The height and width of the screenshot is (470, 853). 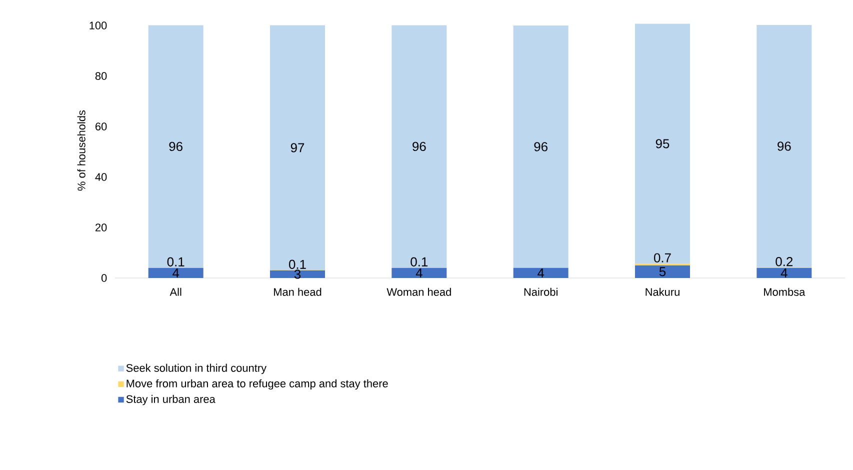 I want to click on data-label: 97, so click(x=297, y=147).